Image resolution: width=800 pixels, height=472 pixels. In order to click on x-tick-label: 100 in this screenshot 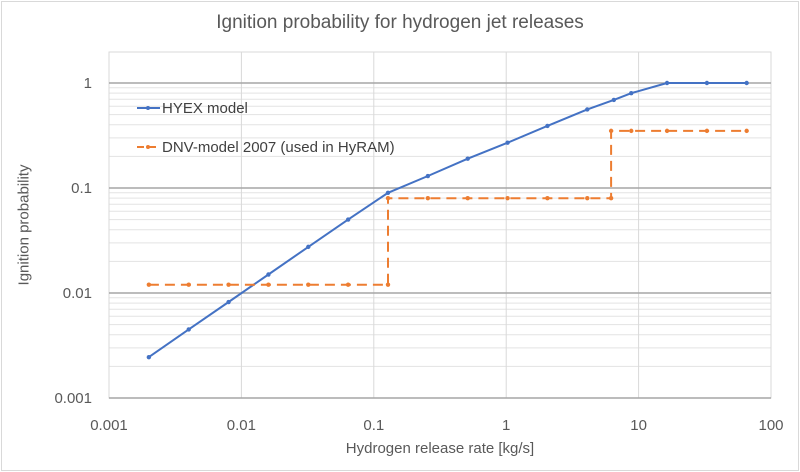, I will do `click(770, 425)`.